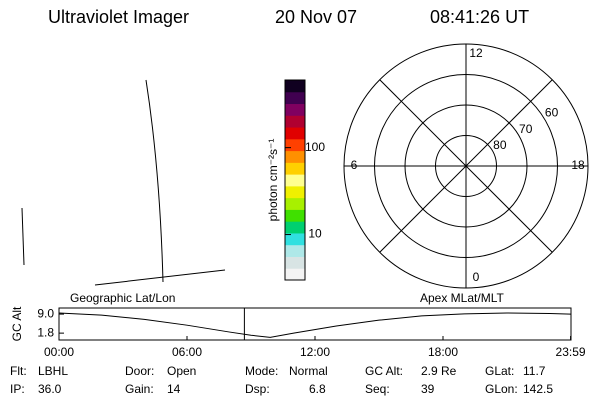 This screenshot has height=400, width=600. I want to click on y-tick-label: 1.8, so click(45, 332).